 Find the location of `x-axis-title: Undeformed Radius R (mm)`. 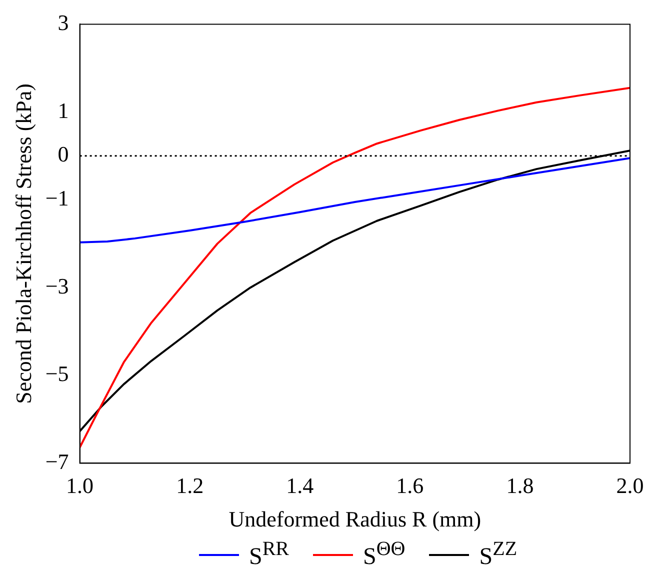

x-axis-title: Undeformed Radius R (mm) is located at coordinates (355, 519).